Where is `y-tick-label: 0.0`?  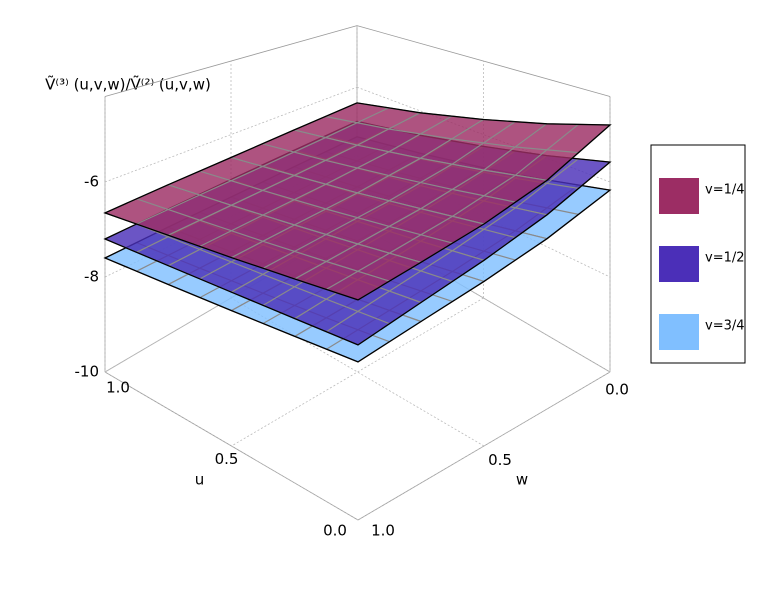 y-tick-label: 0.0 is located at coordinates (617, 390).